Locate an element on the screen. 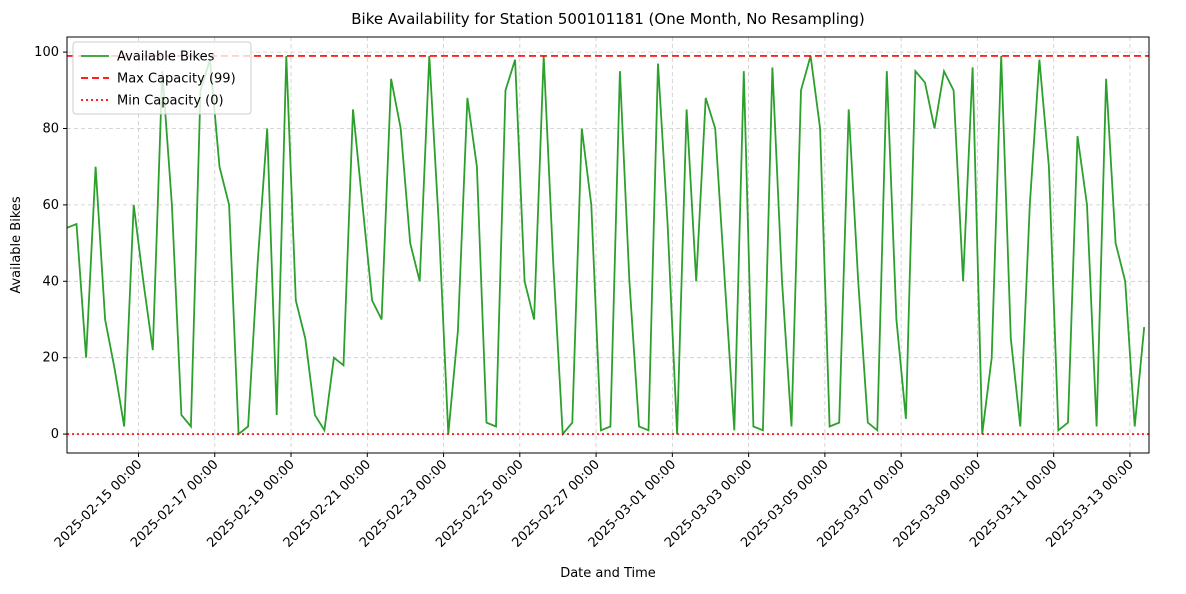 Image resolution: width=1186 pixels, height=594 pixels. y-tick-label: 20 is located at coordinates (50, 358).